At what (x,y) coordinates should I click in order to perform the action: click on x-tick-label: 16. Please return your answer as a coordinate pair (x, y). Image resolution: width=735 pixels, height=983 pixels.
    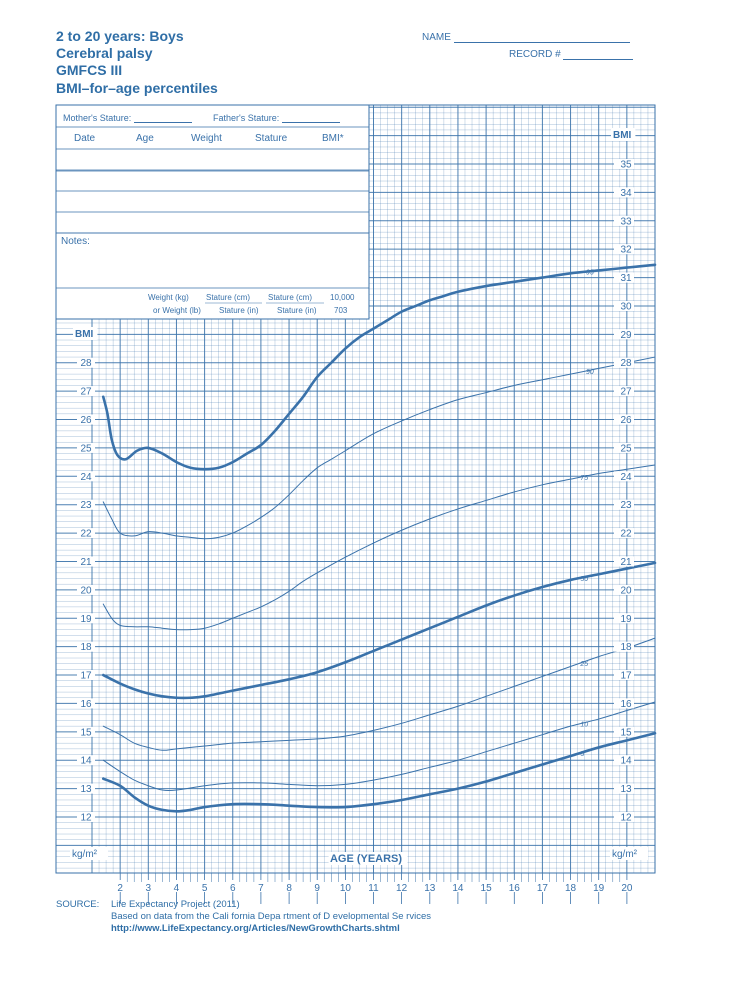
    Looking at the image, I should click on (515, 888).